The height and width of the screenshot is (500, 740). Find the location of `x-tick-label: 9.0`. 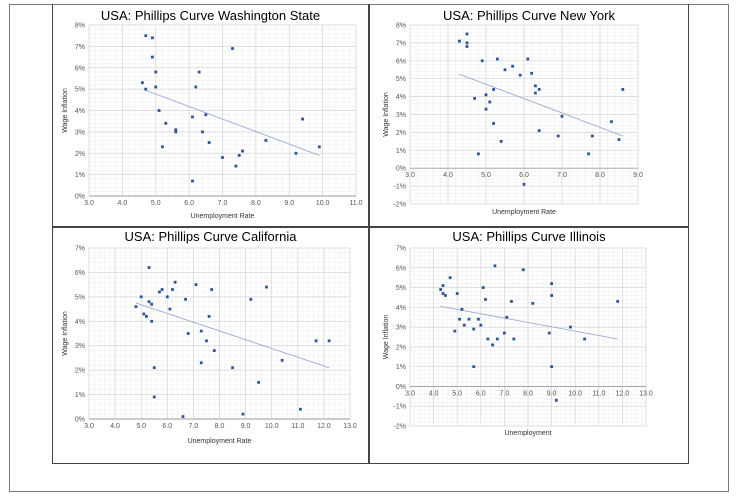

x-tick-label: 9.0 is located at coordinates (638, 175).